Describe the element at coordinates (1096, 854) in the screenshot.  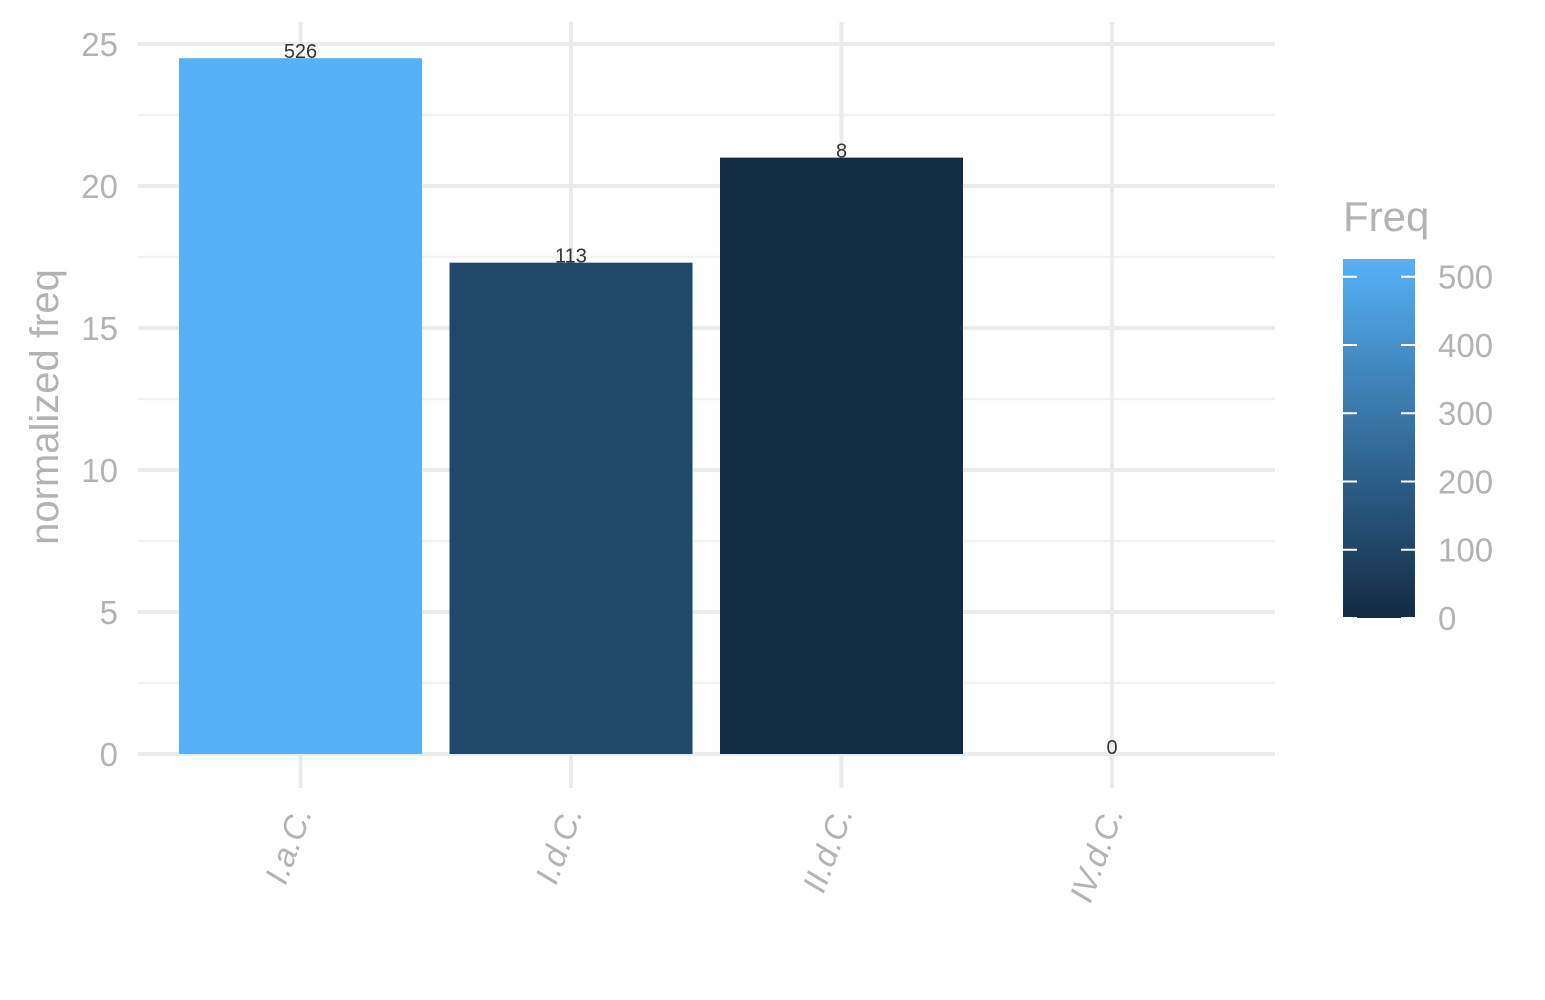
I see `x-tick-label: IV.d.C.` at that location.